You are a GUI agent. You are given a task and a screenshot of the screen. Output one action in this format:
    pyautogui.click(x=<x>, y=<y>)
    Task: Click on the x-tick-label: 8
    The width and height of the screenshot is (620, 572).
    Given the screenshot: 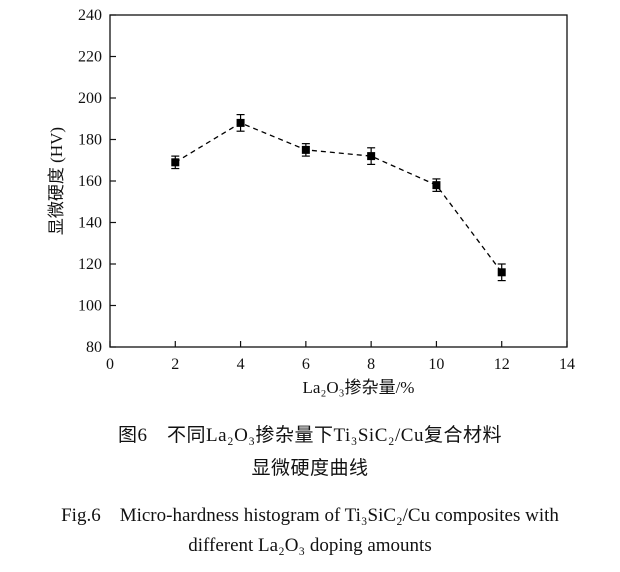 What is the action you would take?
    pyautogui.click(x=371, y=364)
    